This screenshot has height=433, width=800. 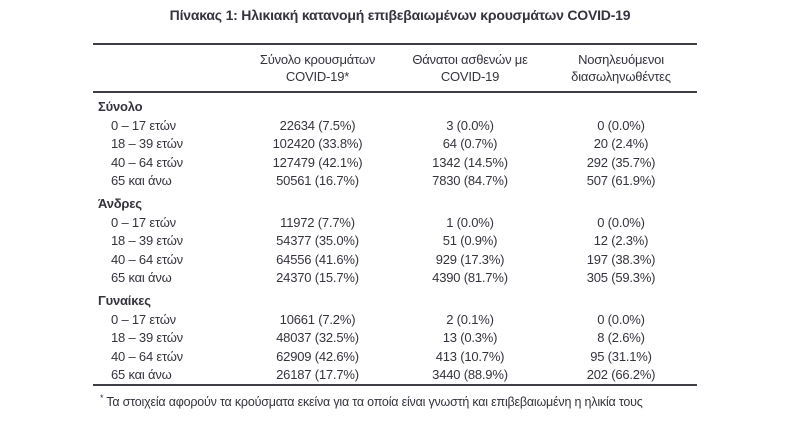 What do you see at coordinates (470, 278) in the screenshot?
I see `deaths-cell: 4390 (81.7%)` at bounding box center [470, 278].